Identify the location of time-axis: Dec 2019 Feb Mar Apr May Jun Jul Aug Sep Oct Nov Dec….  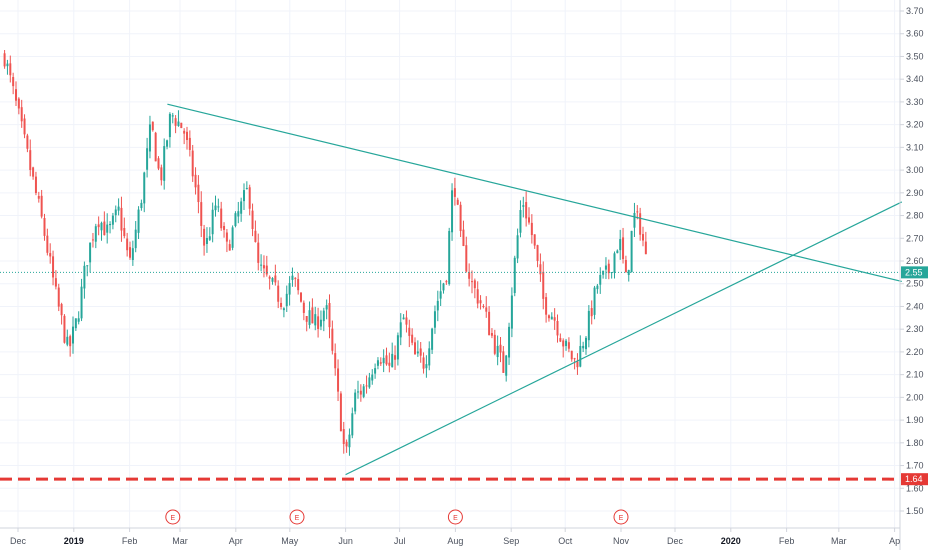
(455, 537).